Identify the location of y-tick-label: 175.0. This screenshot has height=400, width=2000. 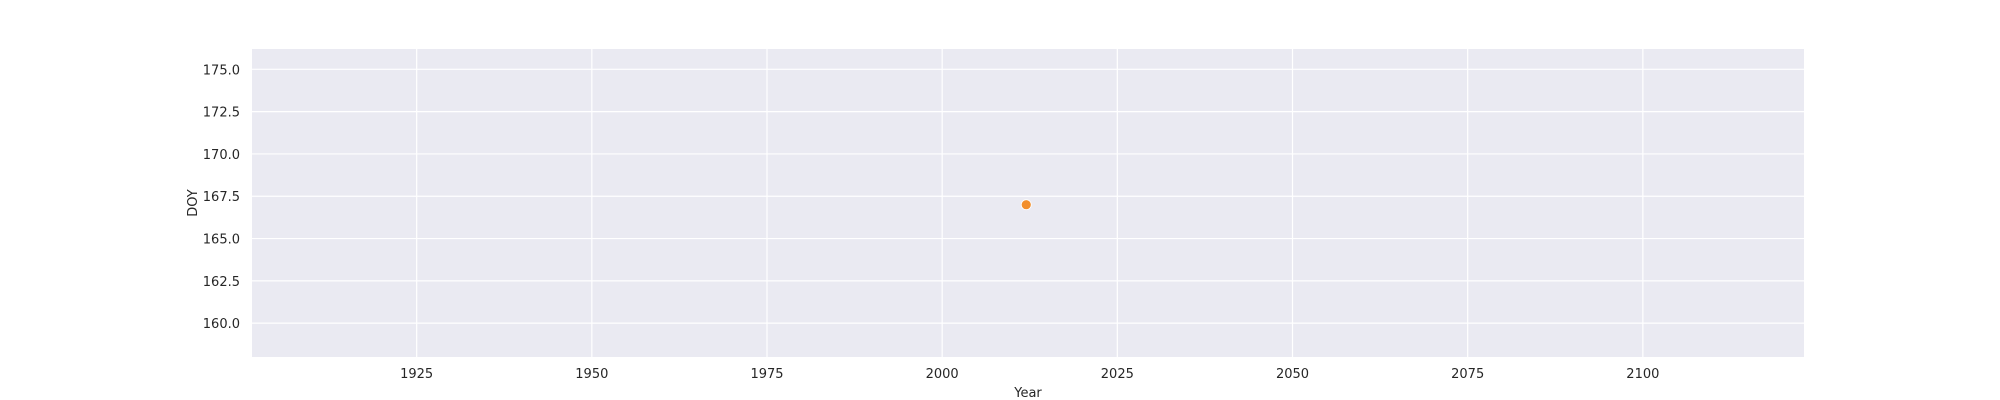
(221, 70).